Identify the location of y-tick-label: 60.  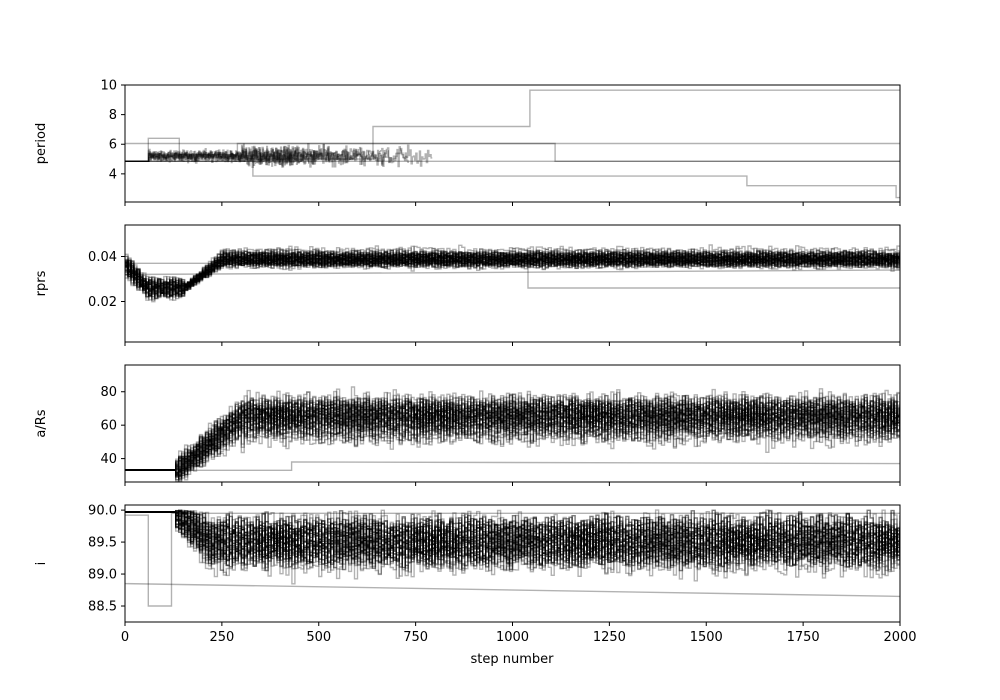
(108, 426).